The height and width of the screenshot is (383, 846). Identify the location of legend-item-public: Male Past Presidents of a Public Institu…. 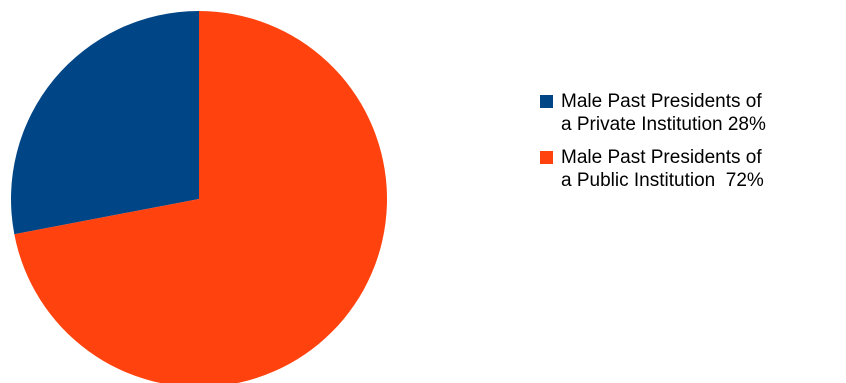
(690, 169).